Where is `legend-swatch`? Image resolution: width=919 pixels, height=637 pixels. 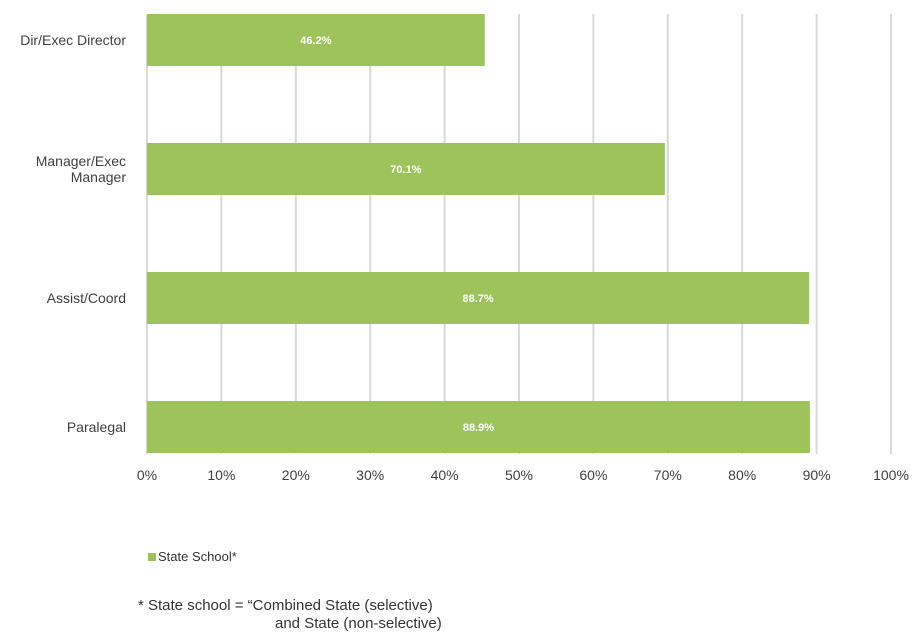
legend-swatch is located at coordinates (152, 556).